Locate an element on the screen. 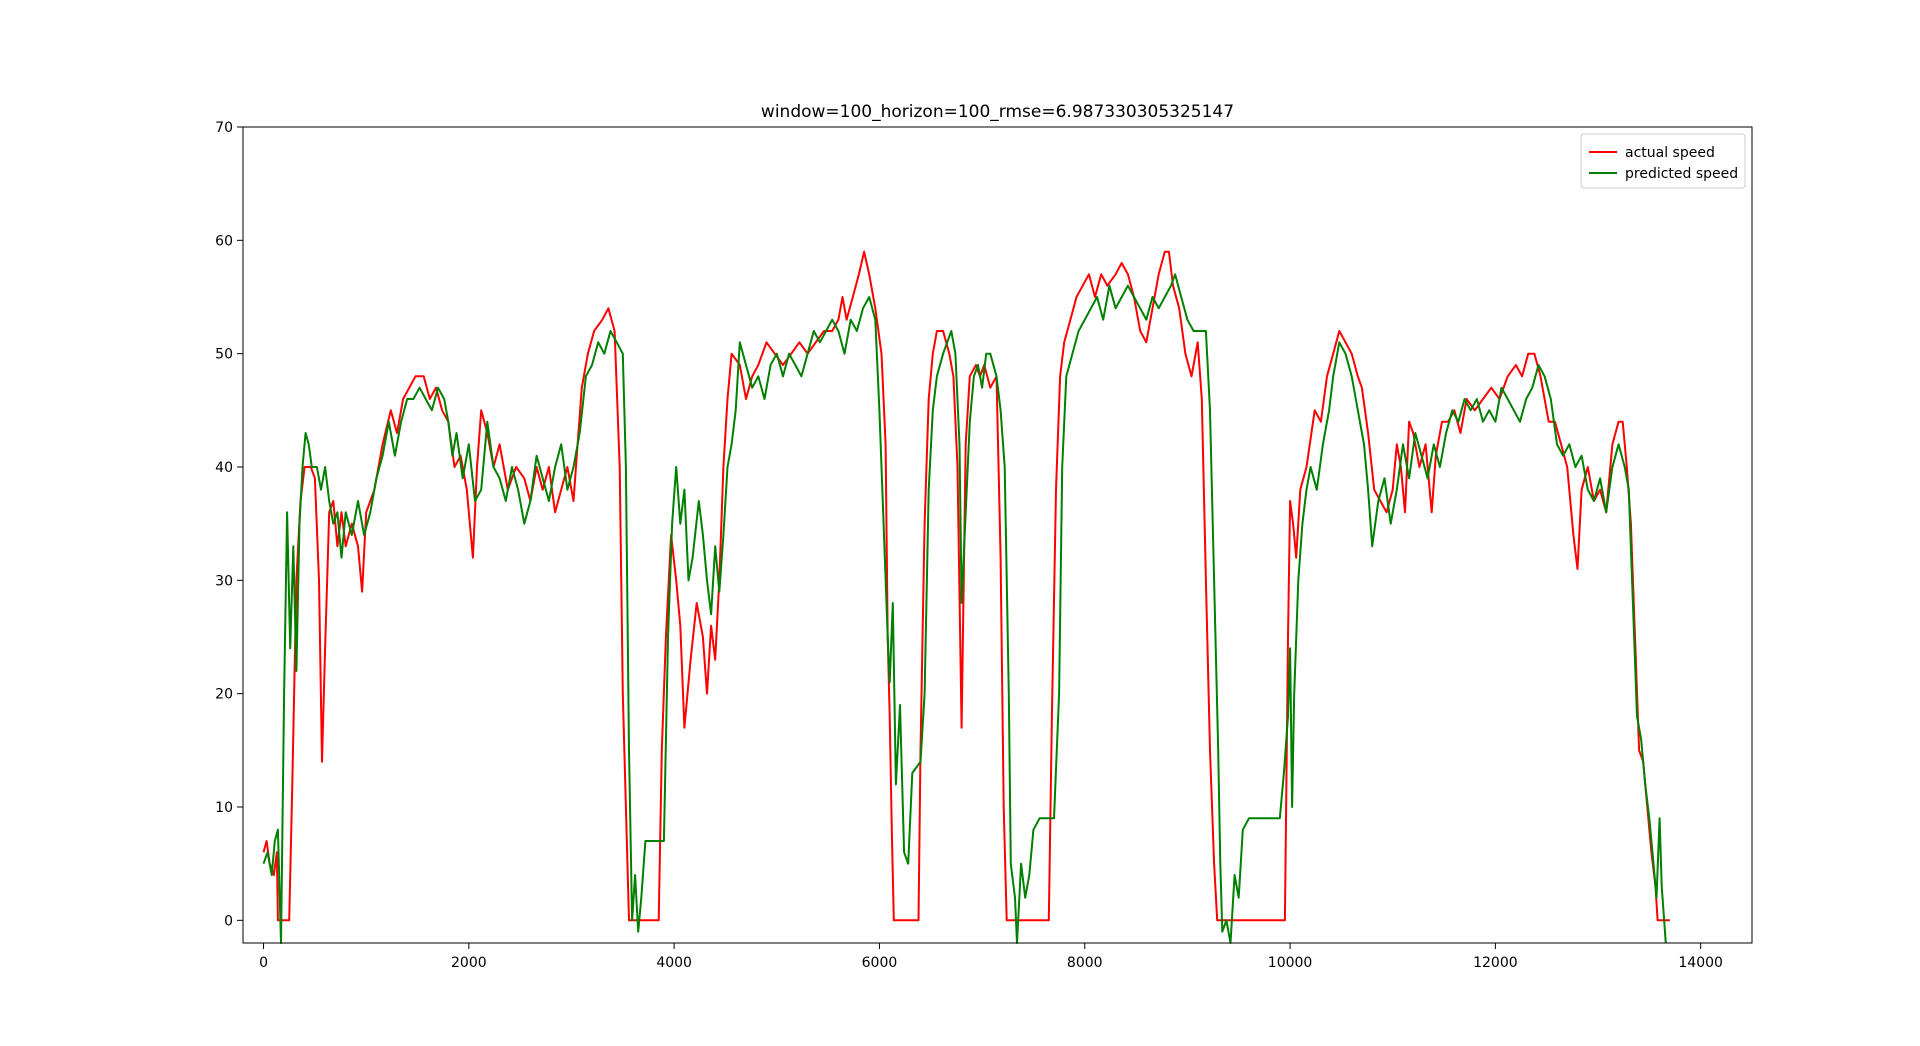  y-tick-label: 70 is located at coordinates (224, 128).